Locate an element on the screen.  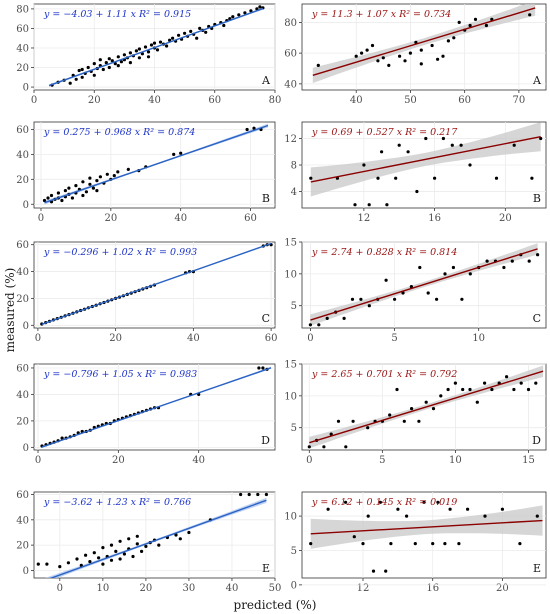
panel-letter: B is located at coordinates (266, 198).